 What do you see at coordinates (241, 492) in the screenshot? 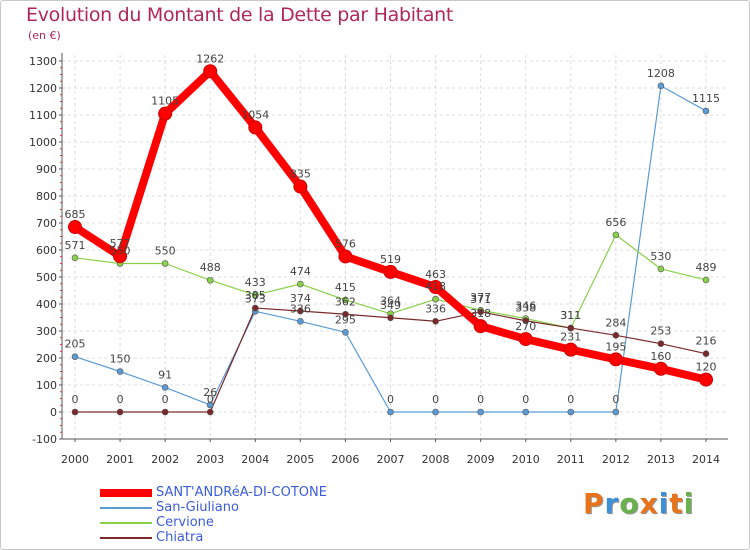
I see `legend-label: SANT'ANDRéA-DI-COTONE` at bounding box center [241, 492].